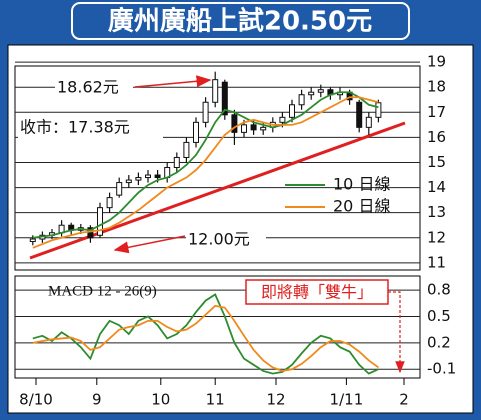  Describe the element at coordinates (436, 237) in the screenshot. I see `y-tick-label: 12` at that location.